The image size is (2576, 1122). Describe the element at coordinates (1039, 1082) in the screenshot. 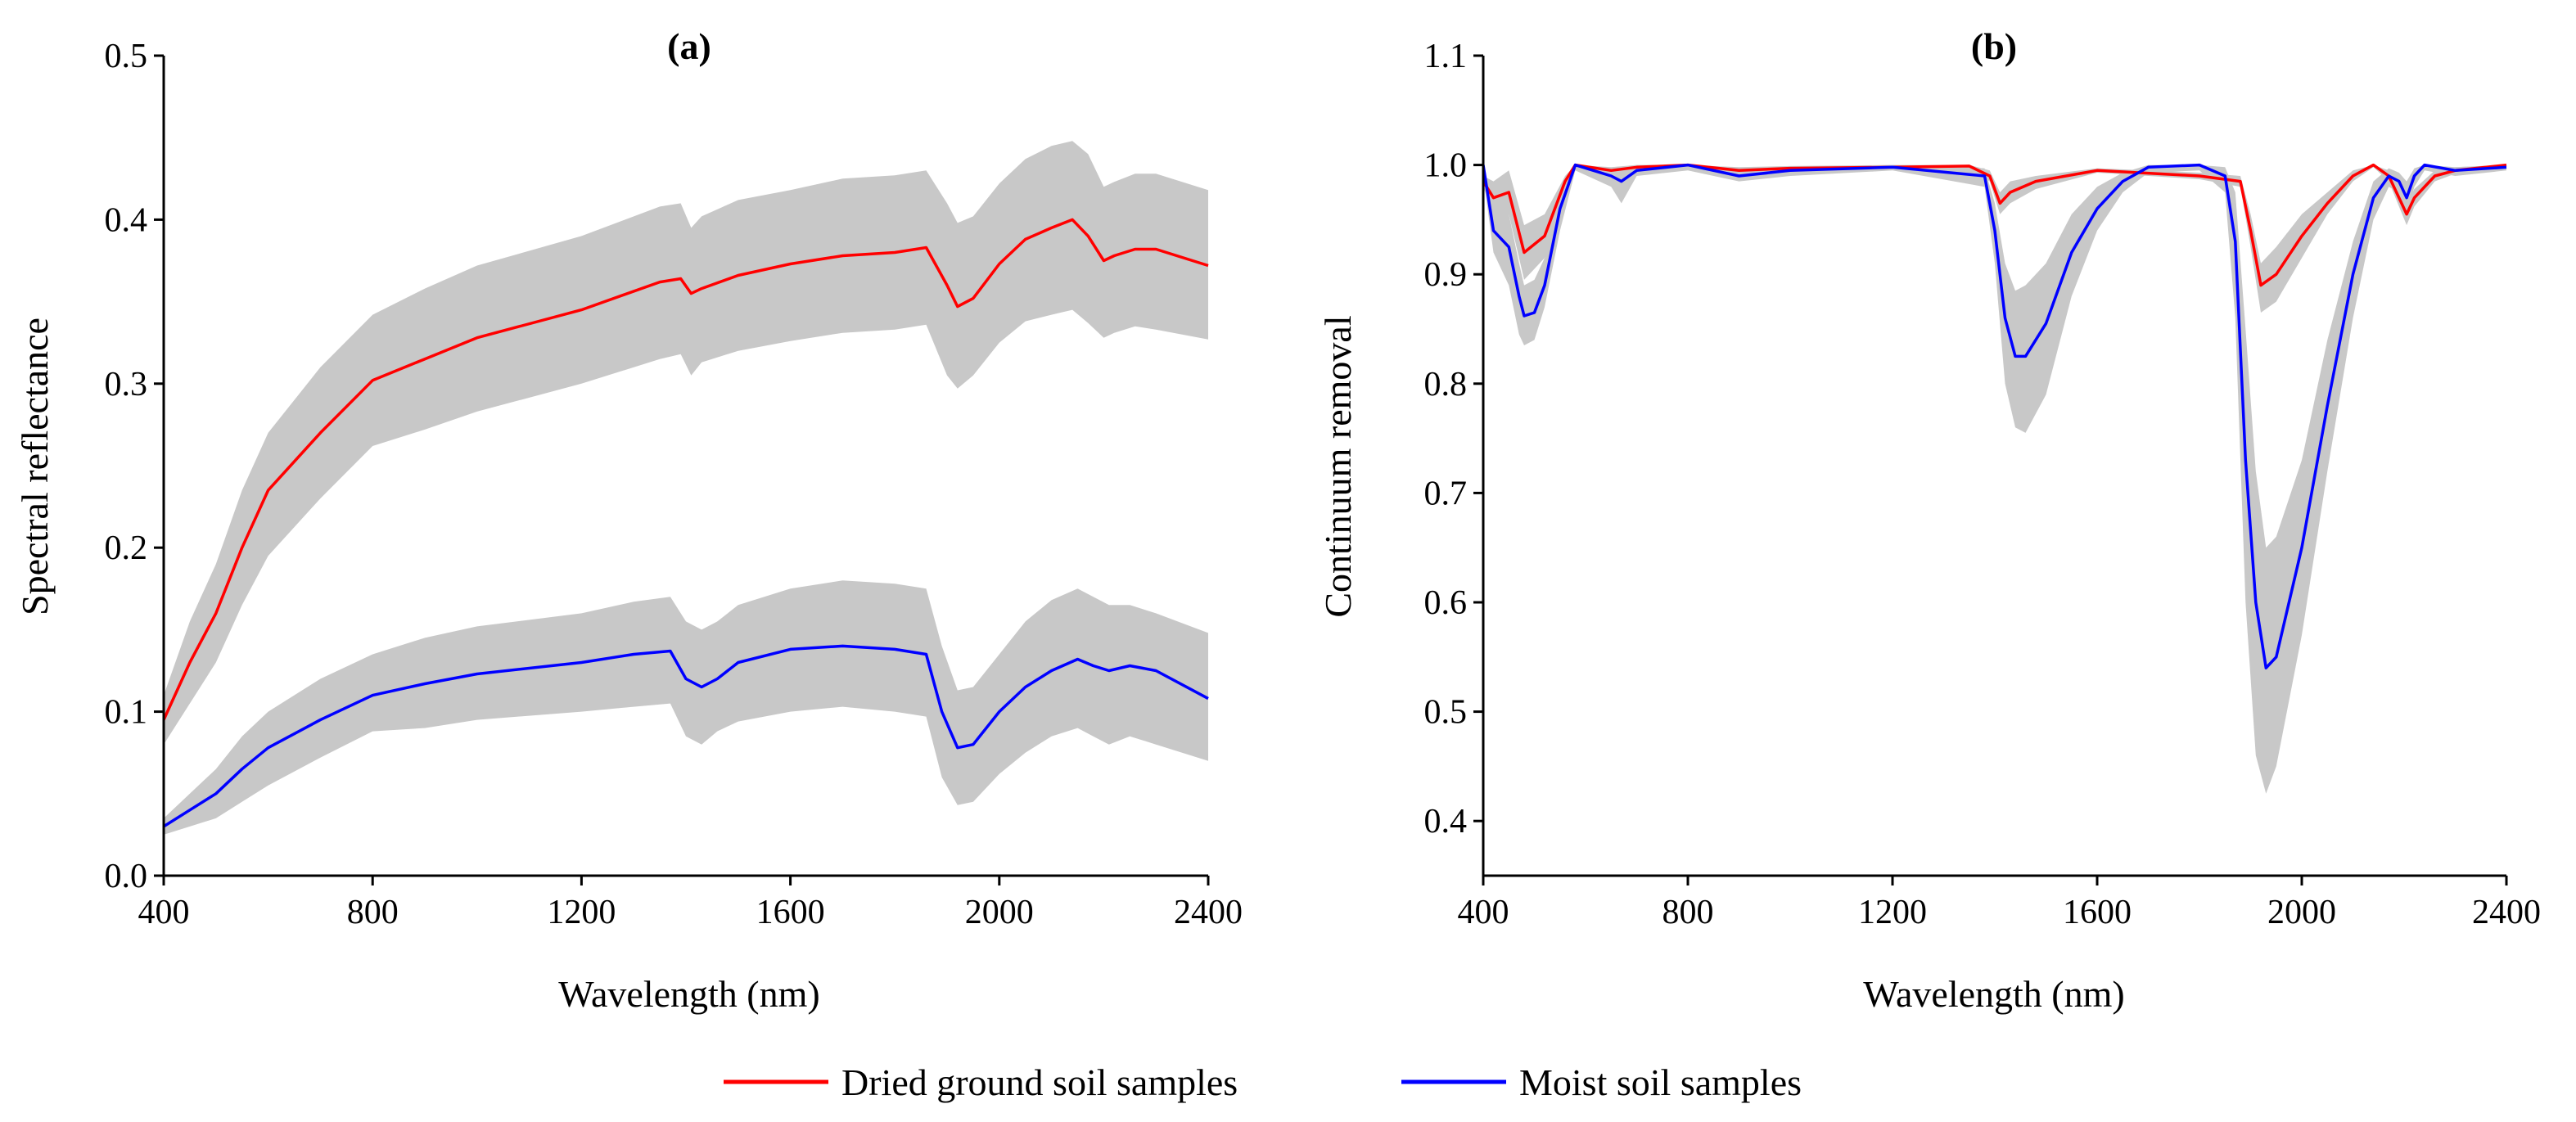

I see `legend-label-dried: Dried ground soil samples` at that location.